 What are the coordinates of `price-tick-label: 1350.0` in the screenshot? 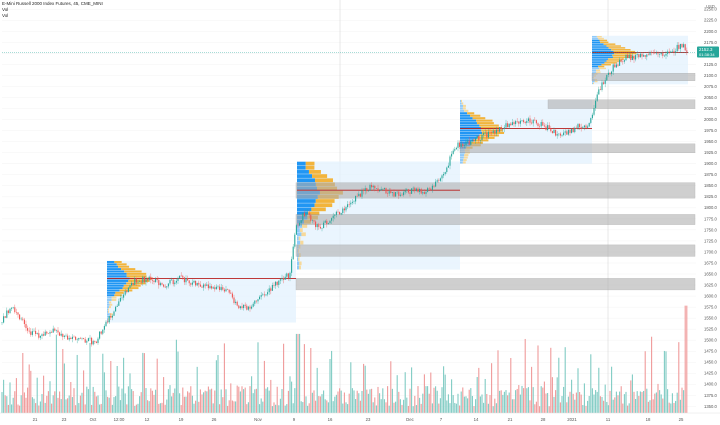 It's located at (710, 406).